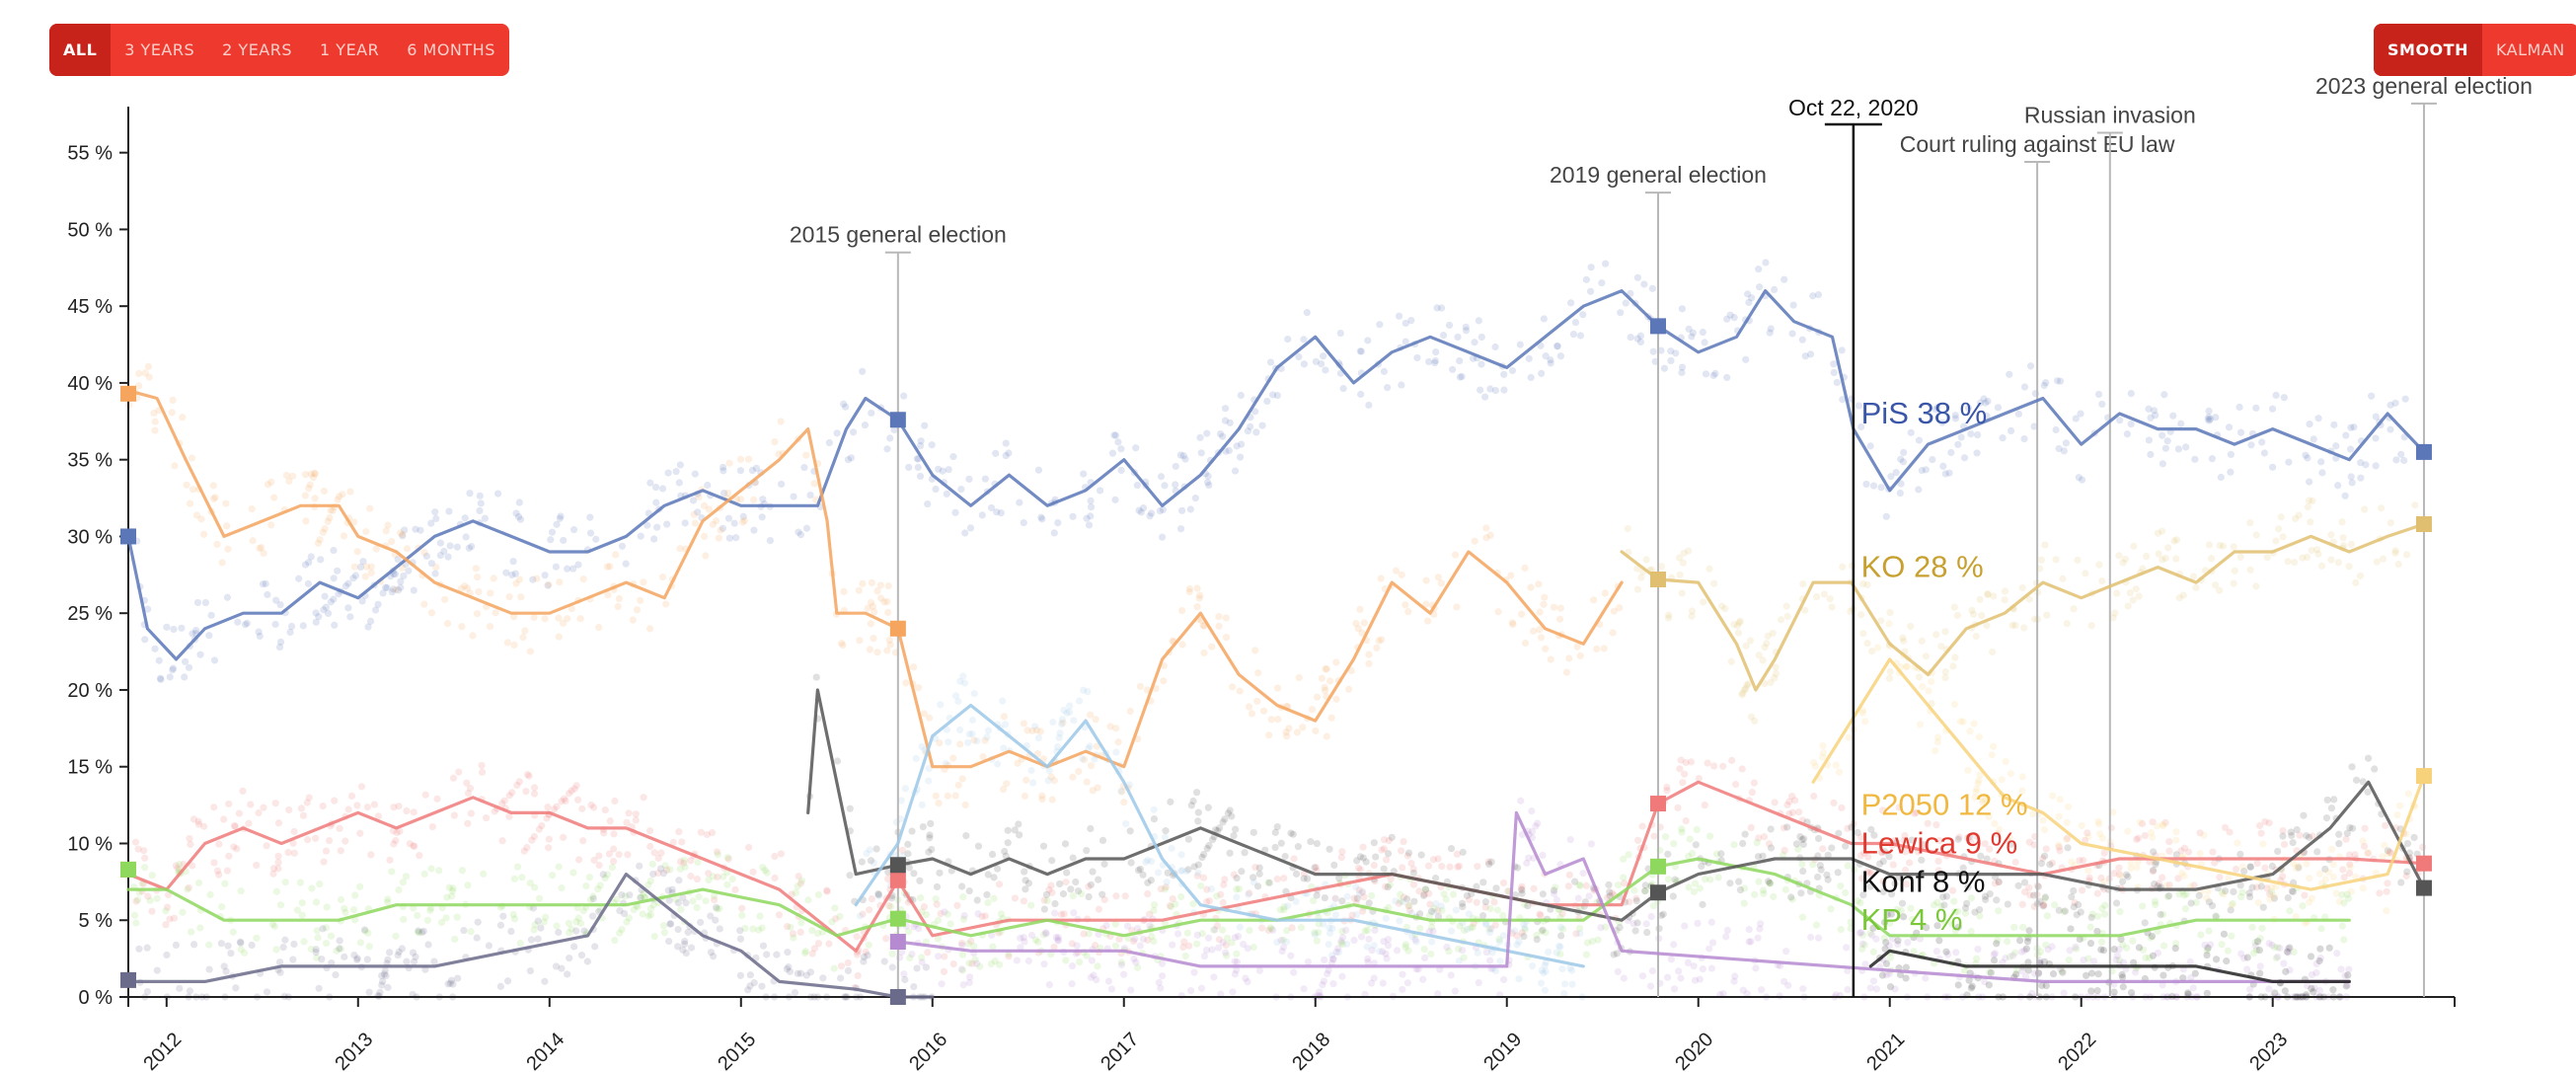 This screenshot has width=2576, height=1072. Describe the element at coordinates (451, 50) in the screenshot. I see `btn-6-months: 6 MONTHS` at that location.